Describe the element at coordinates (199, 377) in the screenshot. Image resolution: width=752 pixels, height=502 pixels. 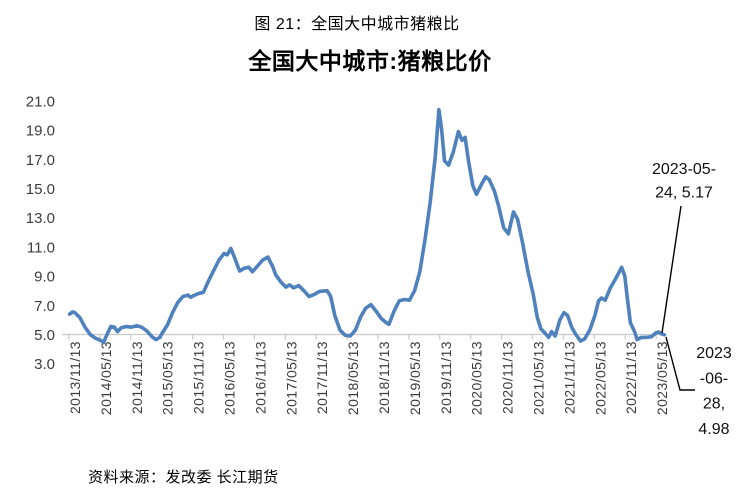
I see `x-tick-label: 2015/11/13` at that location.